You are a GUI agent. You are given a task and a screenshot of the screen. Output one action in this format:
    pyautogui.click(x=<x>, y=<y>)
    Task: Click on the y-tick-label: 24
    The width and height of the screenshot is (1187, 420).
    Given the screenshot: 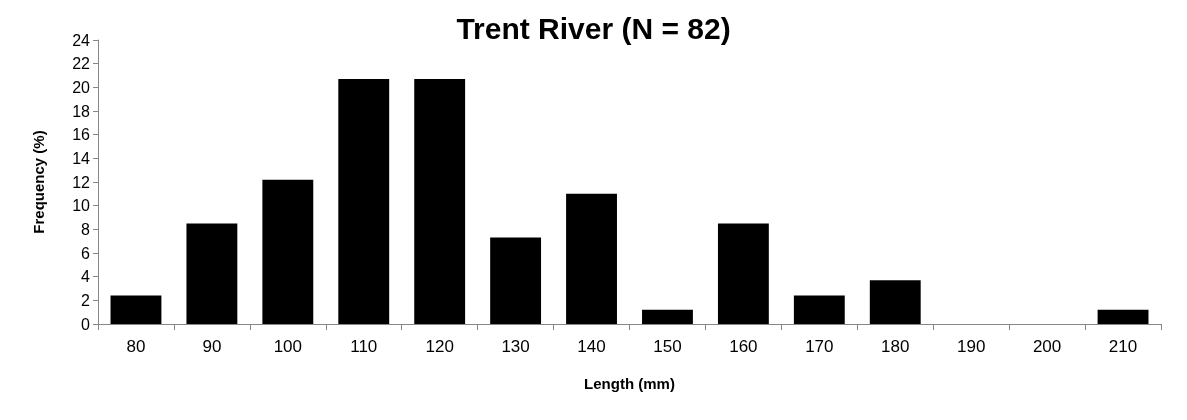 What is the action you would take?
    pyautogui.click(x=81, y=40)
    